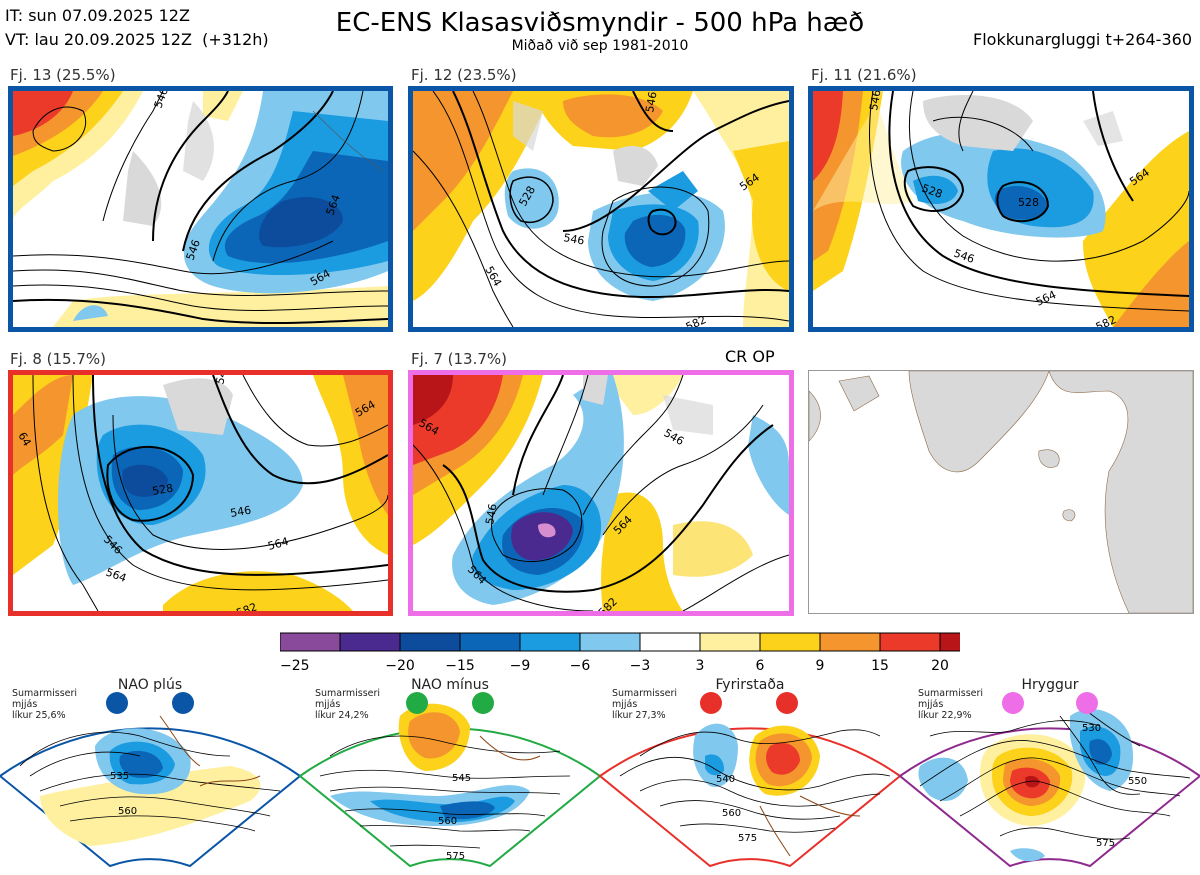 This screenshot has width=1200, height=875. What do you see at coordinates (400, 666) in the screenshot?
I see `colorbar-tick-label: −20` at bounding box center [400, 666].